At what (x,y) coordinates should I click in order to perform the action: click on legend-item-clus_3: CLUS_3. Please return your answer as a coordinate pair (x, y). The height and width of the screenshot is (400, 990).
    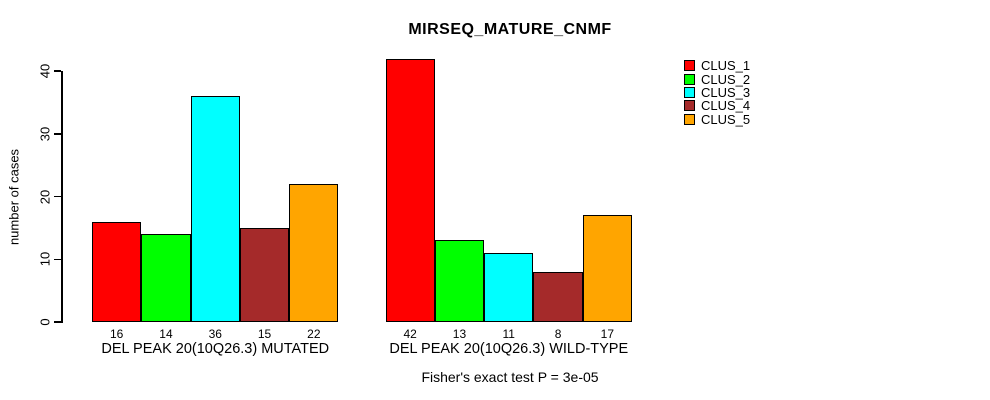
    Looking at the image, I should click on (717, 92).